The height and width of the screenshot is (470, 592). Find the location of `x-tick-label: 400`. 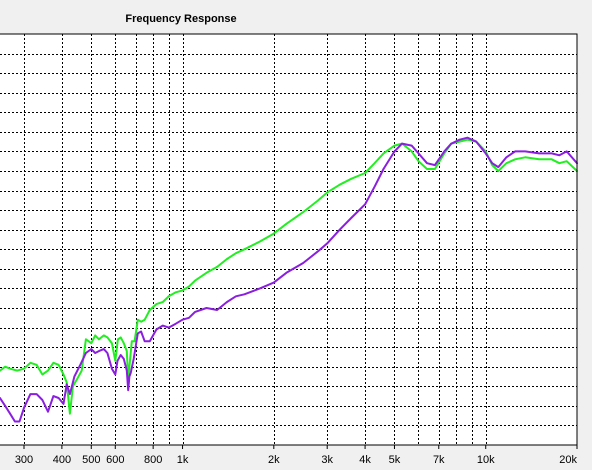

x-tick-label: 400 is located at coordinates (62, 460).